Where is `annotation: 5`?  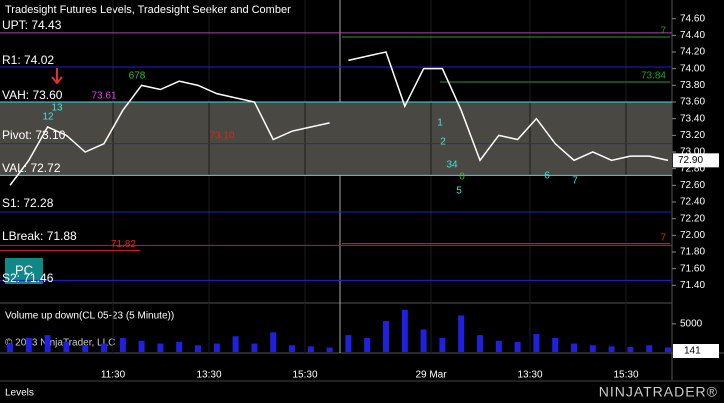 annotation: 5 is located at coordinates (459, 191).